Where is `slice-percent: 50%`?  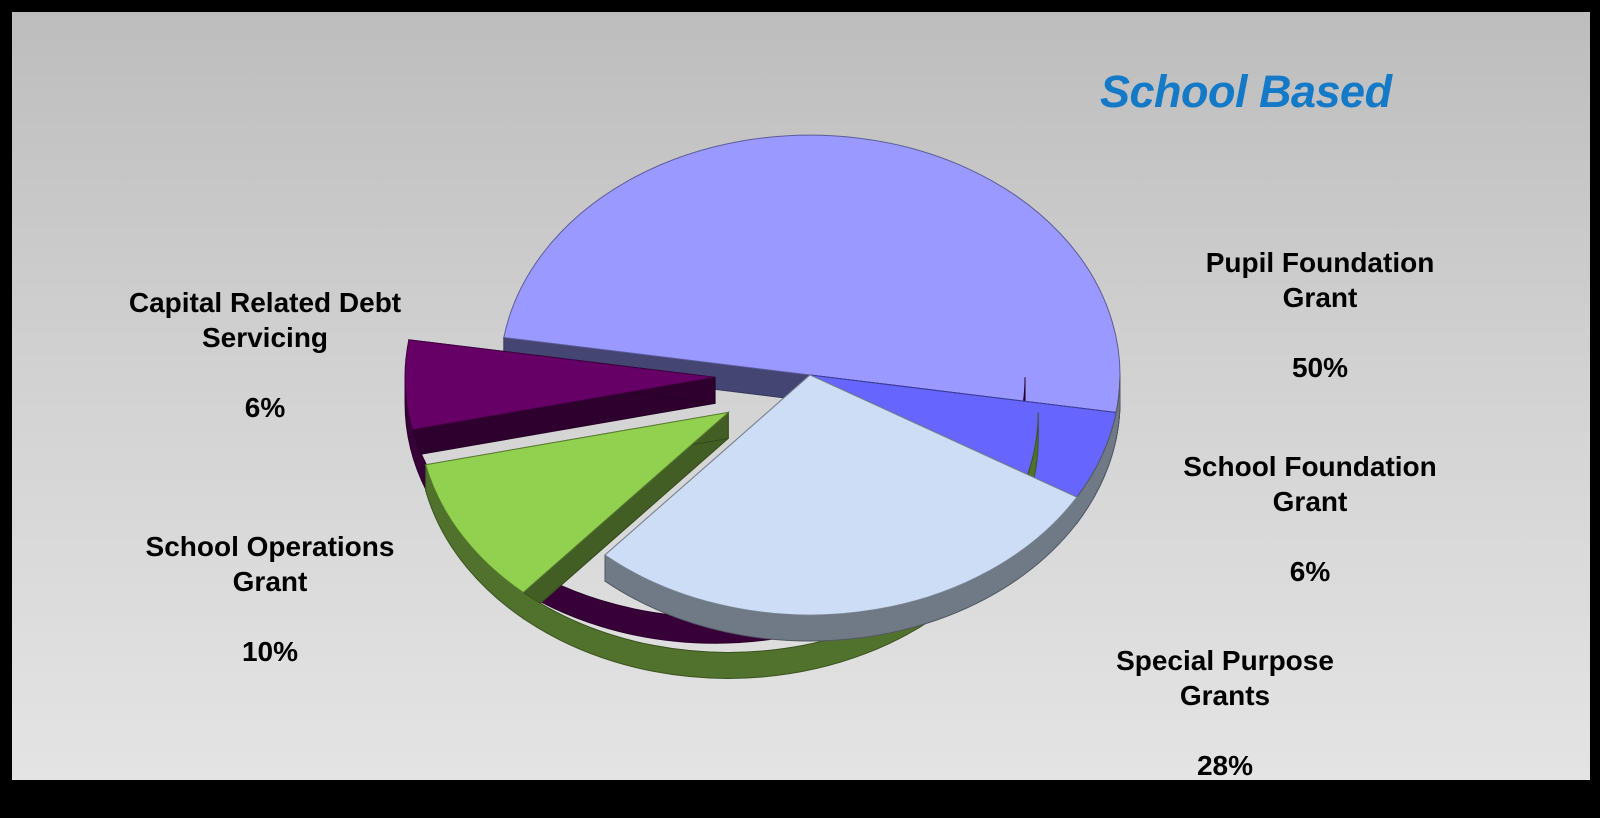 slice-percent: 50% is located at coordinates (1320, 367).